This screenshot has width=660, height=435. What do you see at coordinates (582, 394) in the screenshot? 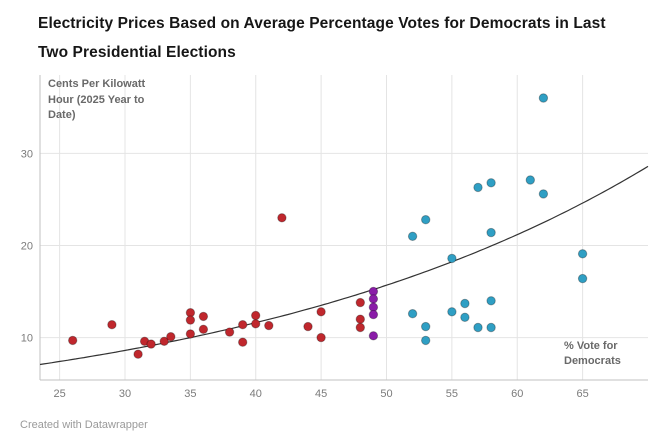
I see `x-tick-label: 65` at bounding box center [582, 394].